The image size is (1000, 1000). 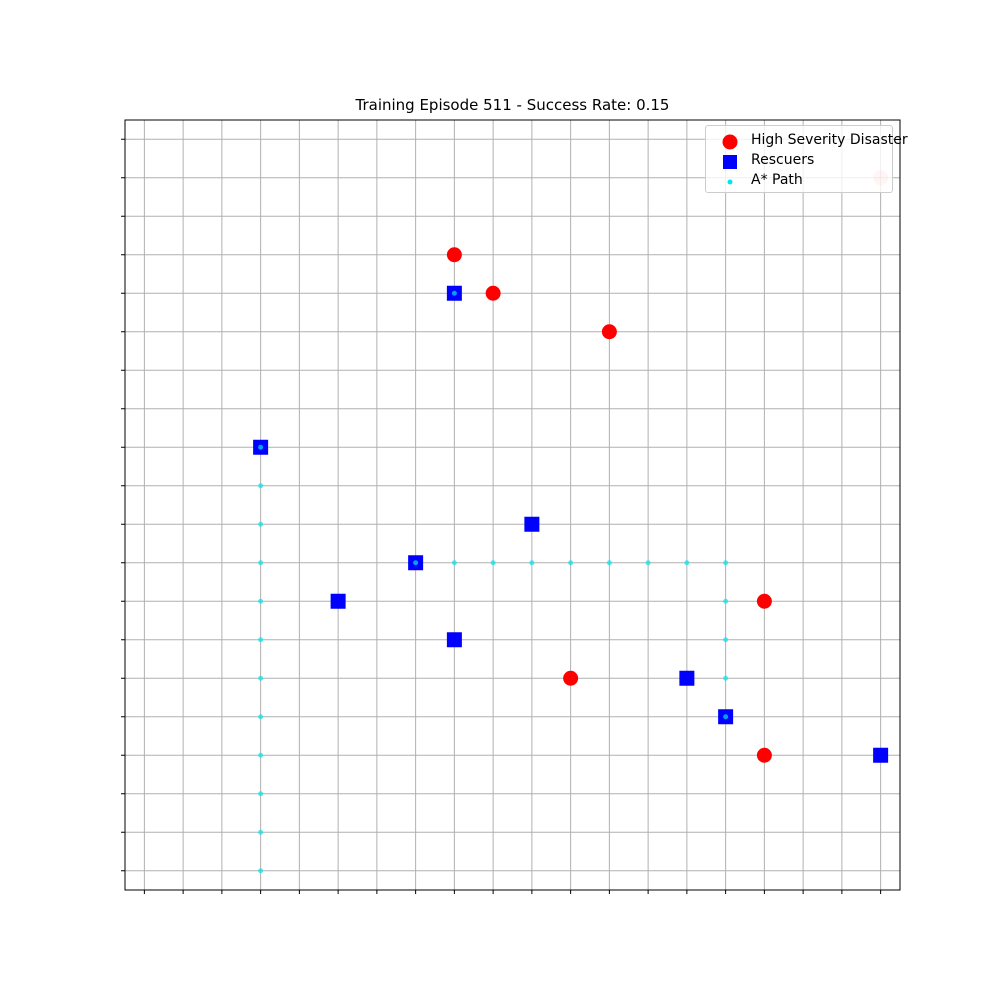 I want to click on legend-item-rescuers: Rescuers, so click(x=799, y=160).